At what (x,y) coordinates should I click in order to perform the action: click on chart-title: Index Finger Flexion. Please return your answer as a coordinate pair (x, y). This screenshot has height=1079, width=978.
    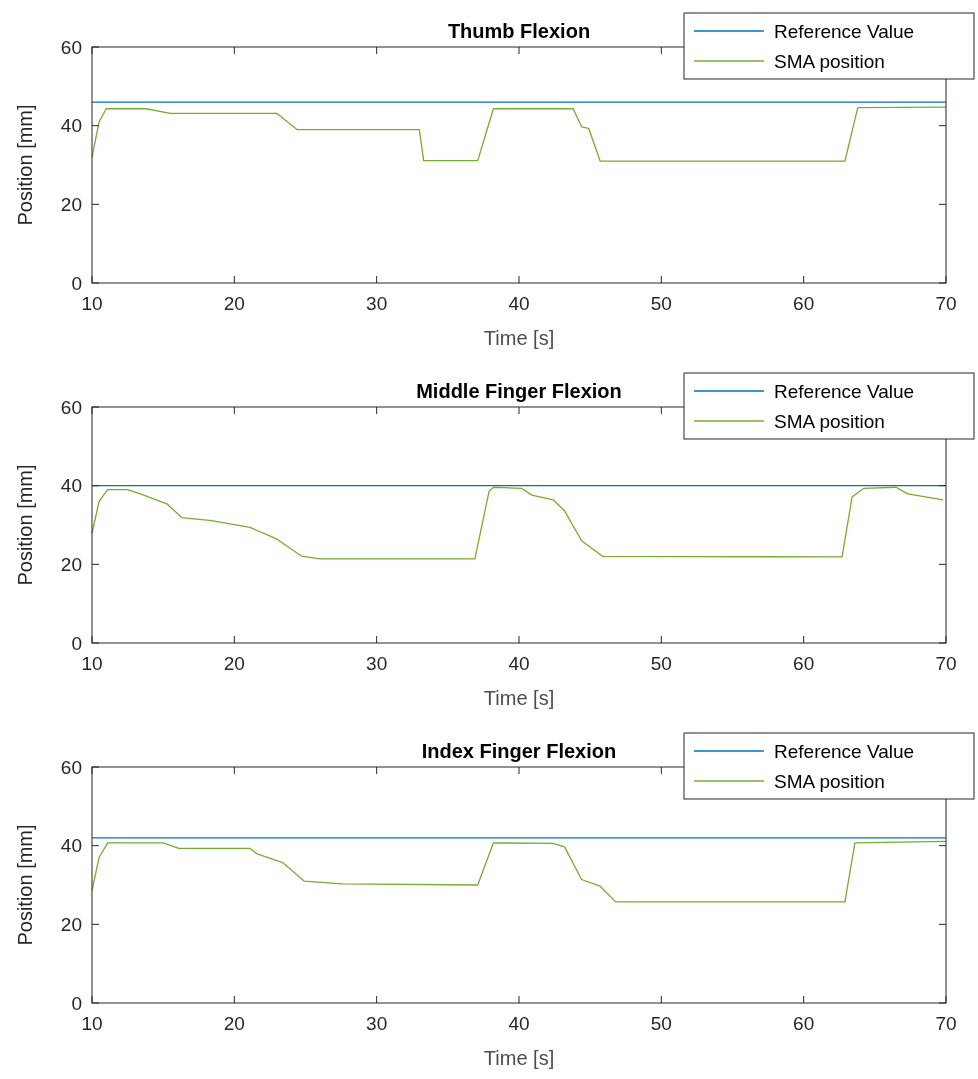
    Looking at the image, I should click on (519, 751).